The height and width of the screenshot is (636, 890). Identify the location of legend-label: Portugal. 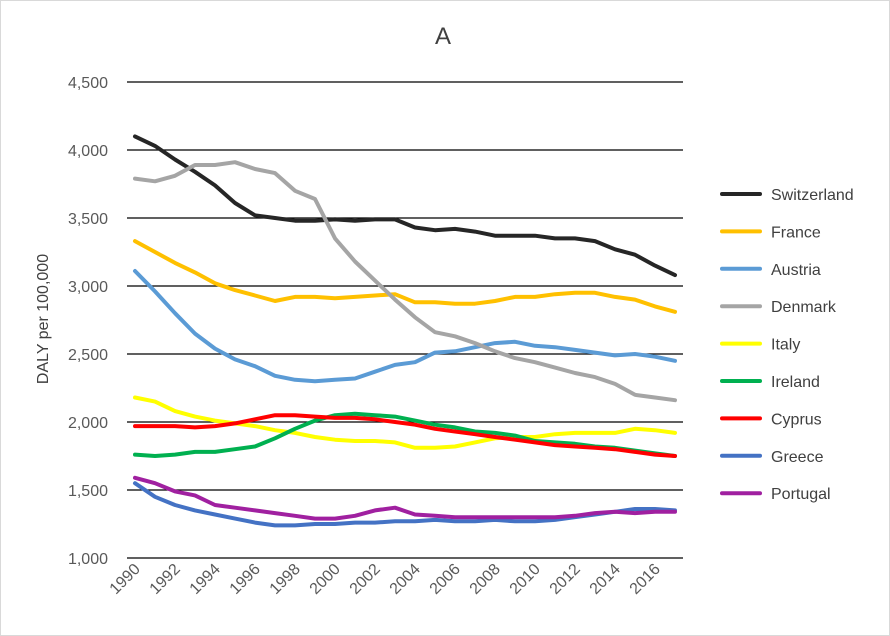
(801, 494).